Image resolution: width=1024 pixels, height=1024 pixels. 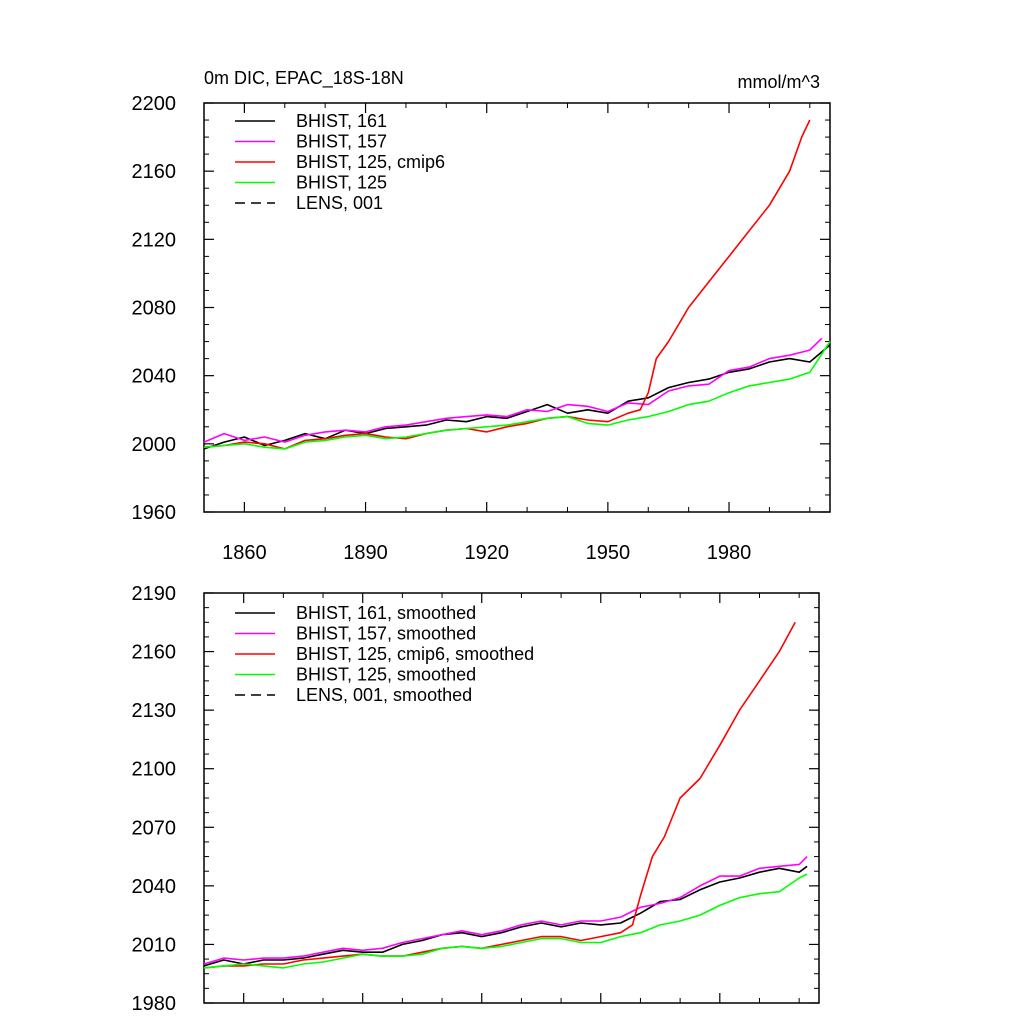 What do you see at coordinates (154, 799) in the screenshot?
I see `axis-tick-labels: 1980 2010 2040 2070 2100 2130 2160 2190` at bounding box center [154, 799].